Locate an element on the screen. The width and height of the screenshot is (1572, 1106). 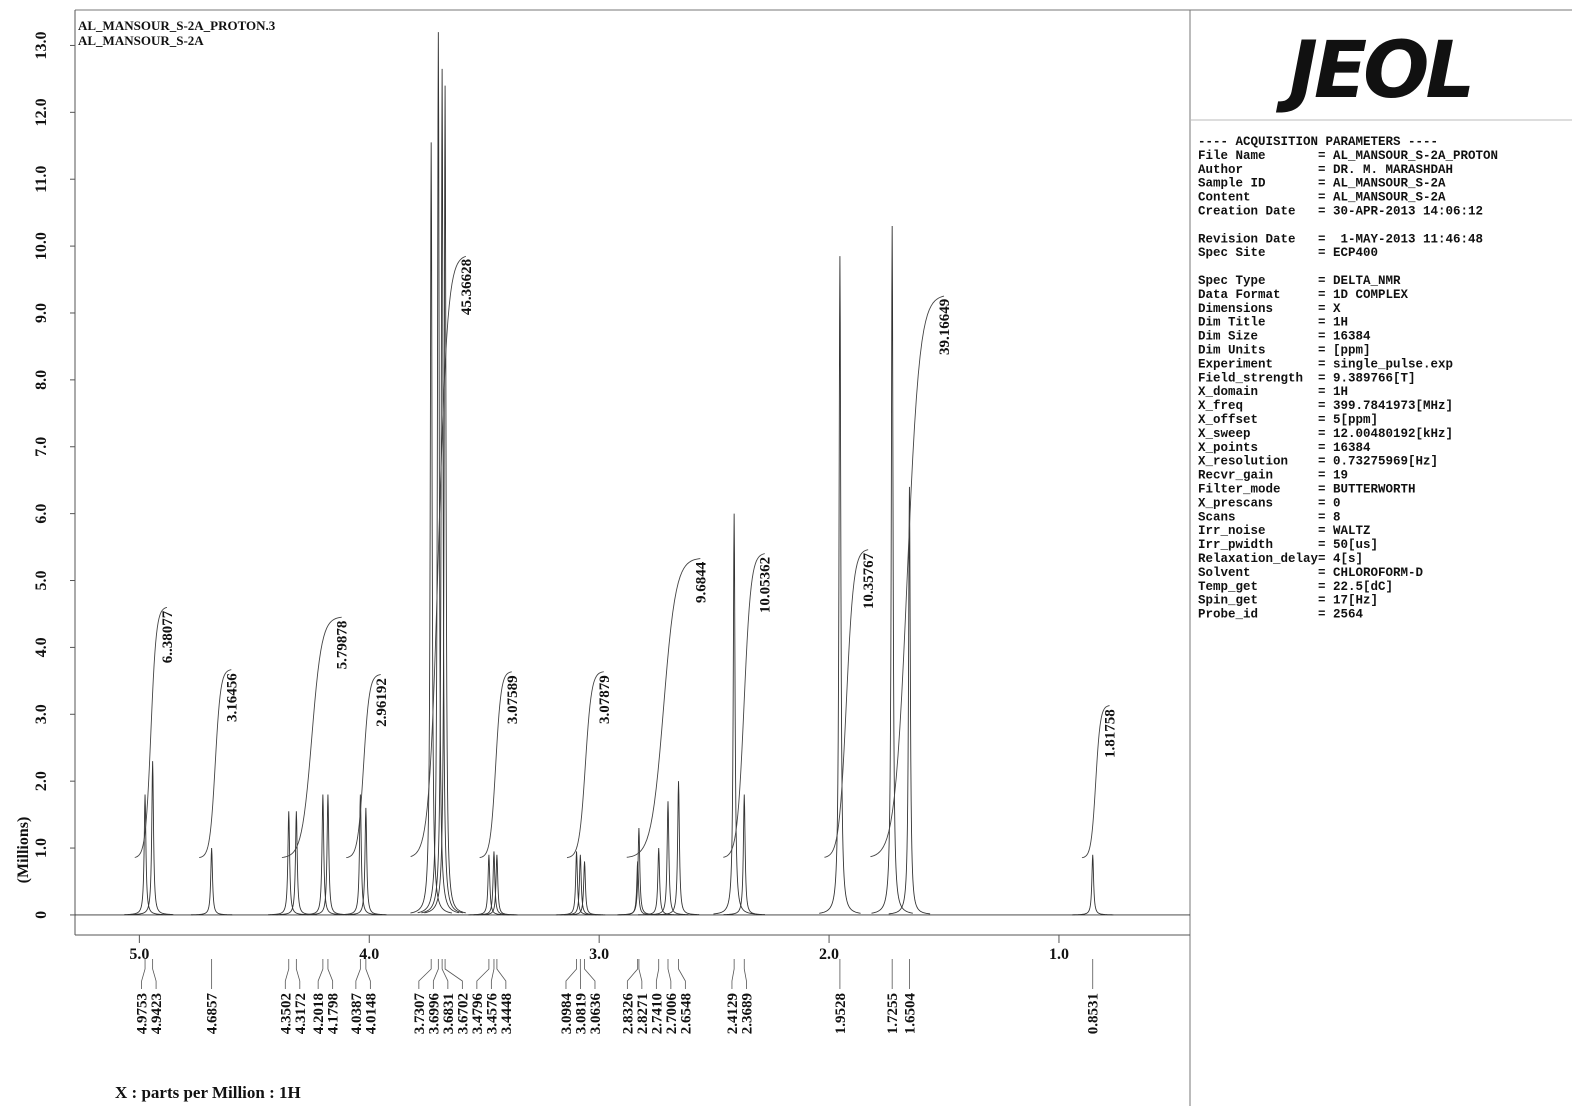
param-key: X_prescans is located at coordinates (1235, 503).